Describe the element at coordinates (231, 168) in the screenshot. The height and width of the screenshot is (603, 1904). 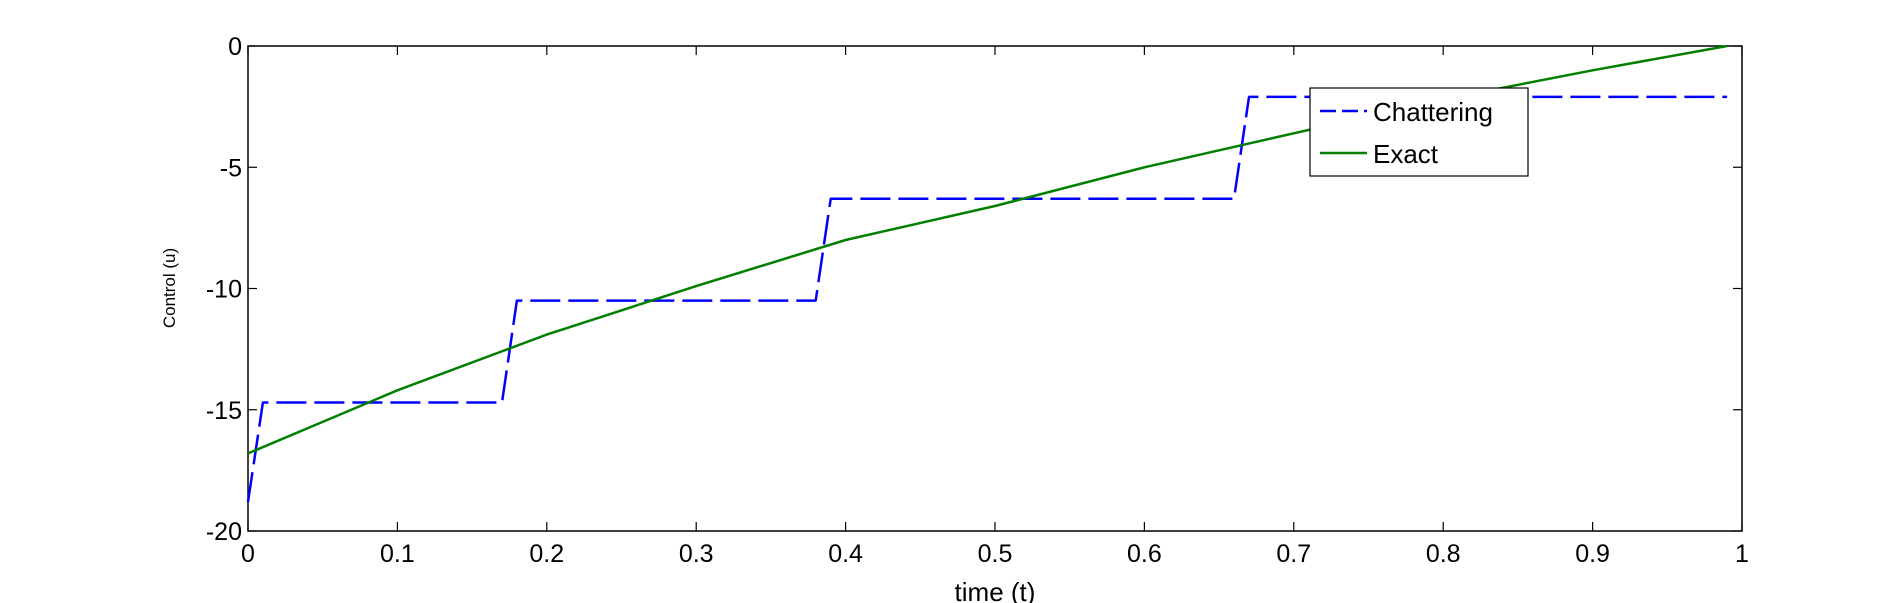
I see `y-tick-label: -5` at that location.